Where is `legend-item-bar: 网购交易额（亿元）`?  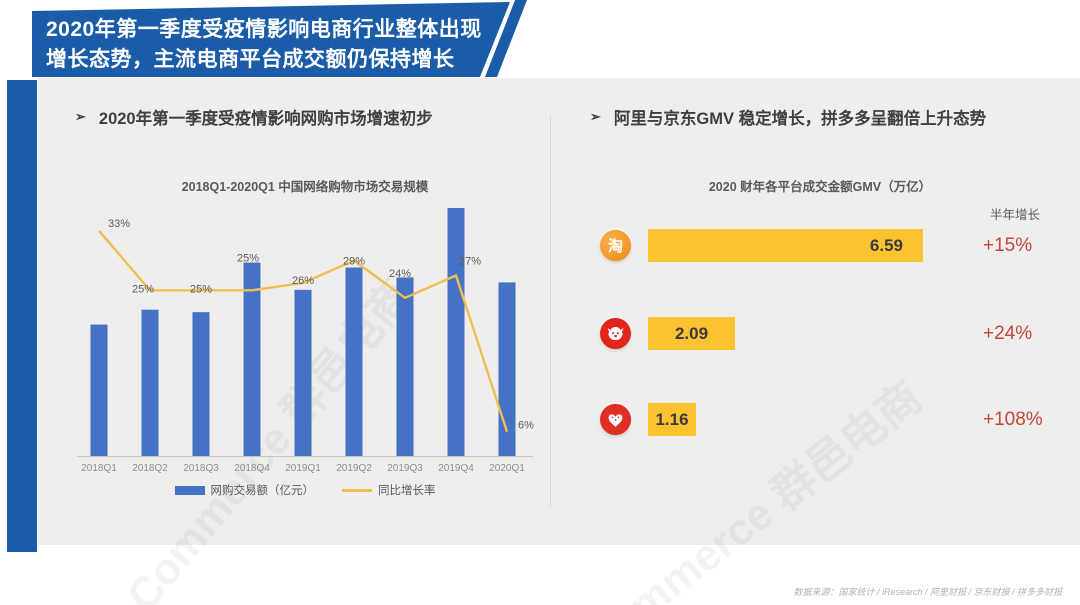 legend-item-bar: 网购交易额（亿元） is located at coordinates (244, 490).